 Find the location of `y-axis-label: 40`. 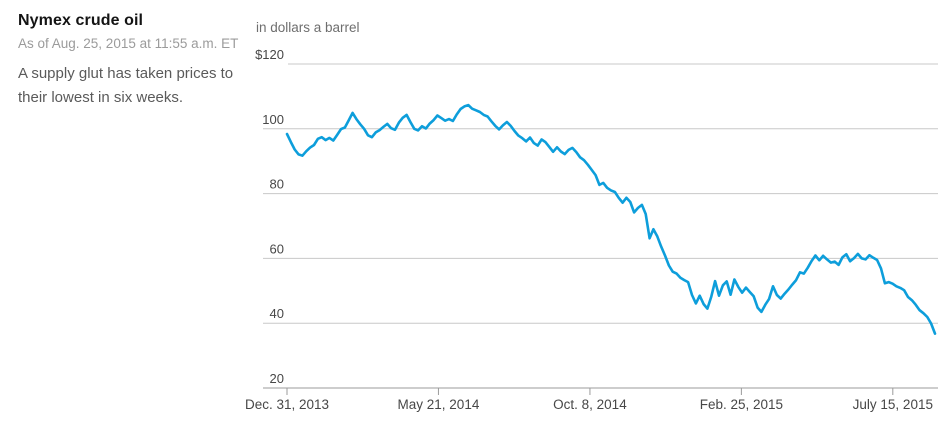

y-axis-label: 40 is located at coordinates (277, 313).